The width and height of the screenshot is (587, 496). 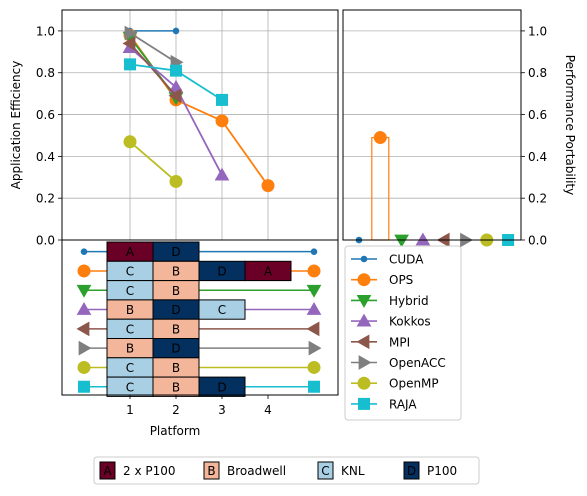 I want to click on legend-label-openacc: OpenACC, so click(x=417, y=363).